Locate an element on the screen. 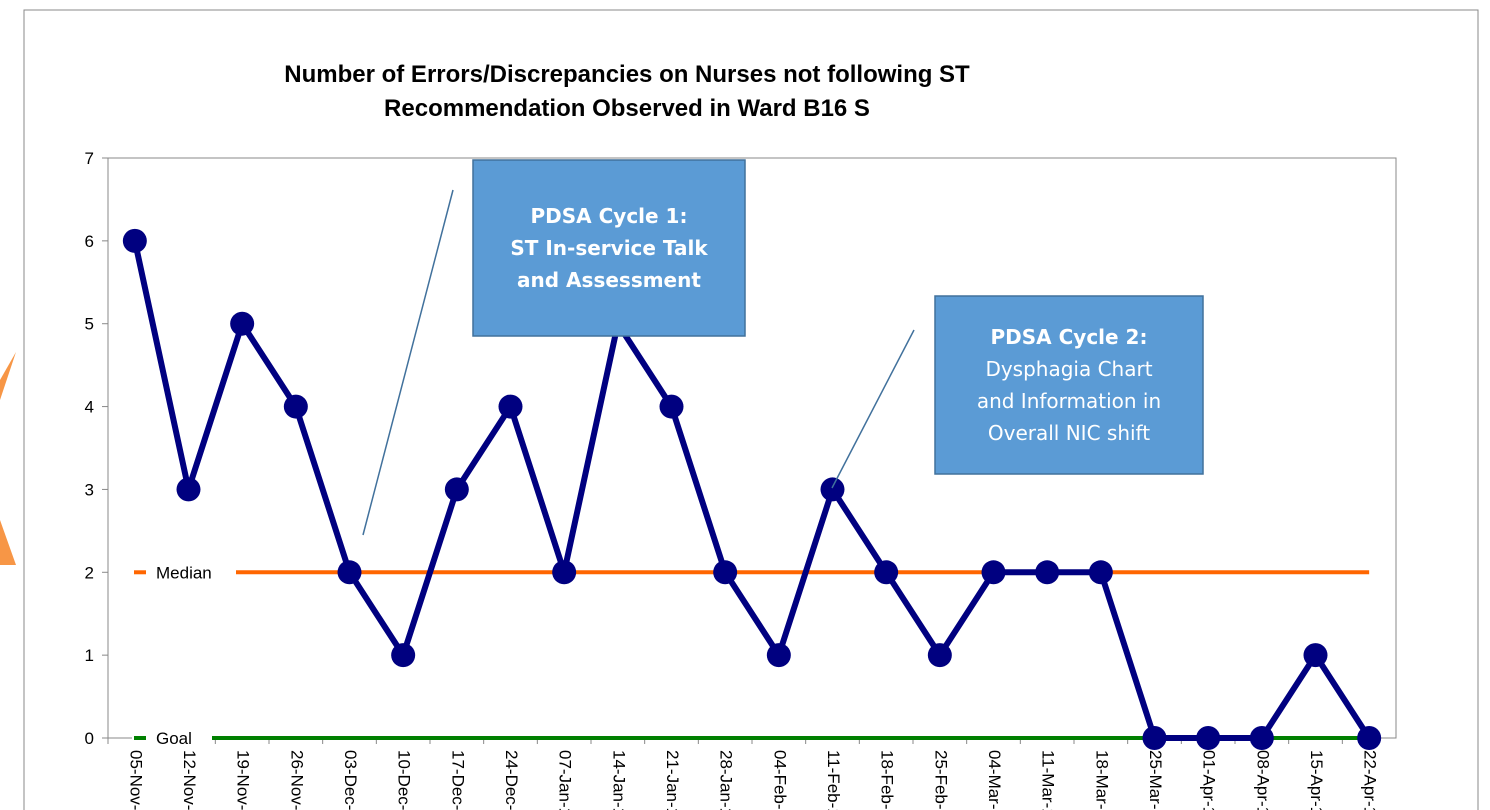 This screenshot has width=1490, height=810. x-tick-label: 28-Jan-18 is located at coordinates (726, 780).